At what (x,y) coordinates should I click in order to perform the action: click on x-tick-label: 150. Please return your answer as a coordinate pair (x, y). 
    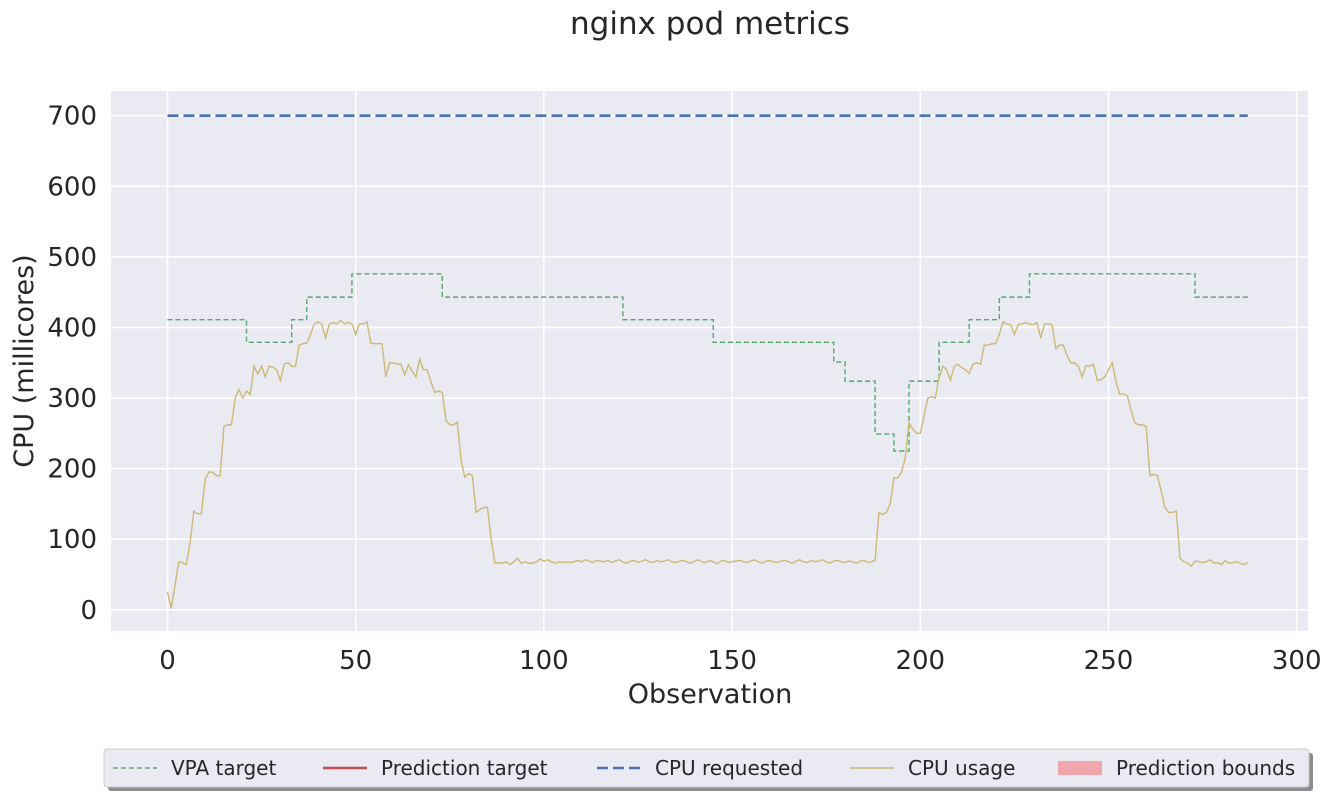
    Looking at the image, I should click on (732, 661).